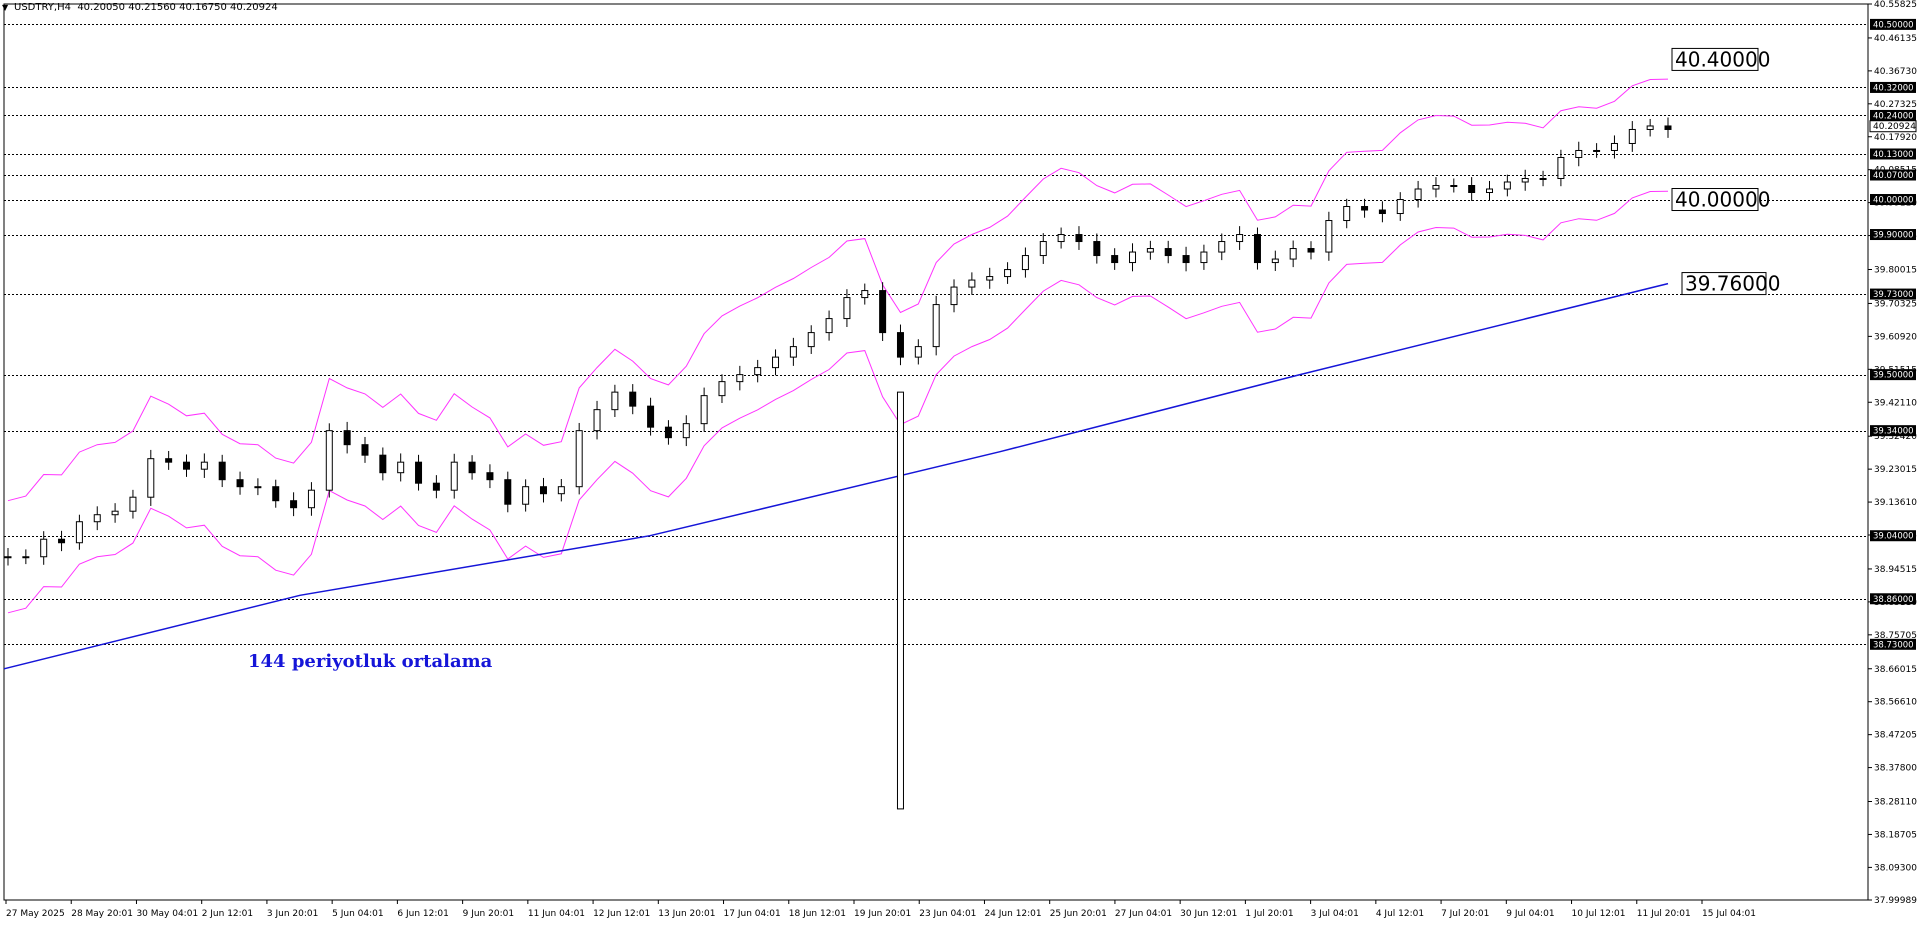  I want to click on time-tick-label: 3 Jun 20:01, so click(292, 914).